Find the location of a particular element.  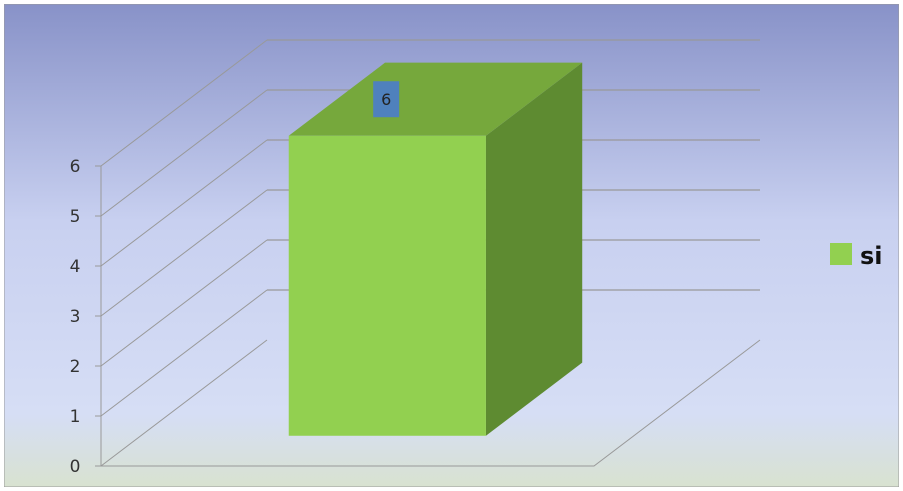

y-tick-label: 0 is located at coordinates (75, 467).